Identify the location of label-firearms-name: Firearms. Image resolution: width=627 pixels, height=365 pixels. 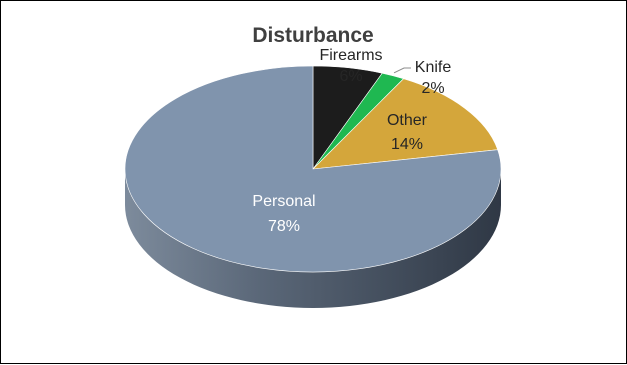
(350, 55).